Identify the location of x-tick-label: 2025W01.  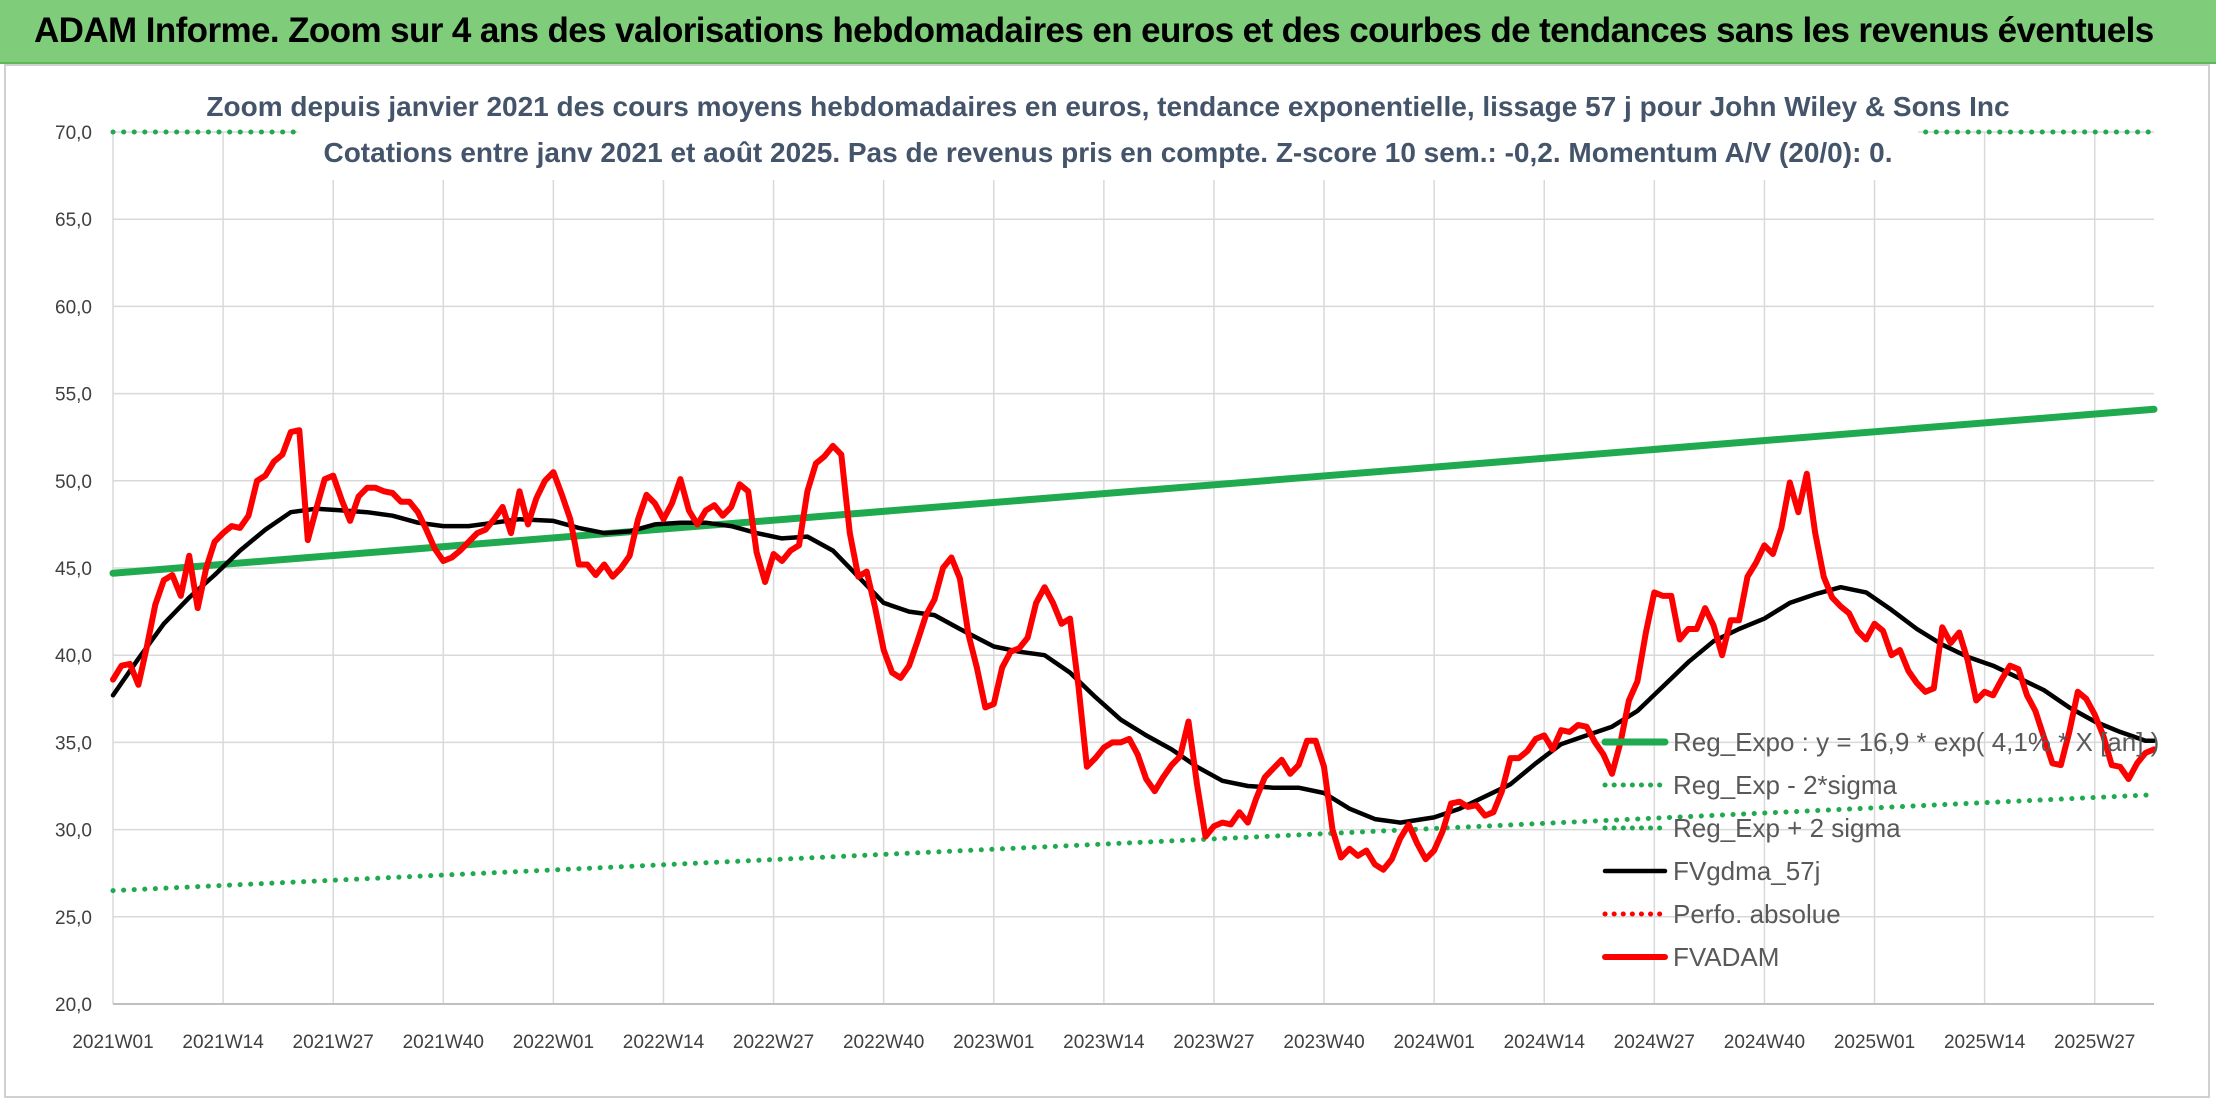
(1874, 1042).